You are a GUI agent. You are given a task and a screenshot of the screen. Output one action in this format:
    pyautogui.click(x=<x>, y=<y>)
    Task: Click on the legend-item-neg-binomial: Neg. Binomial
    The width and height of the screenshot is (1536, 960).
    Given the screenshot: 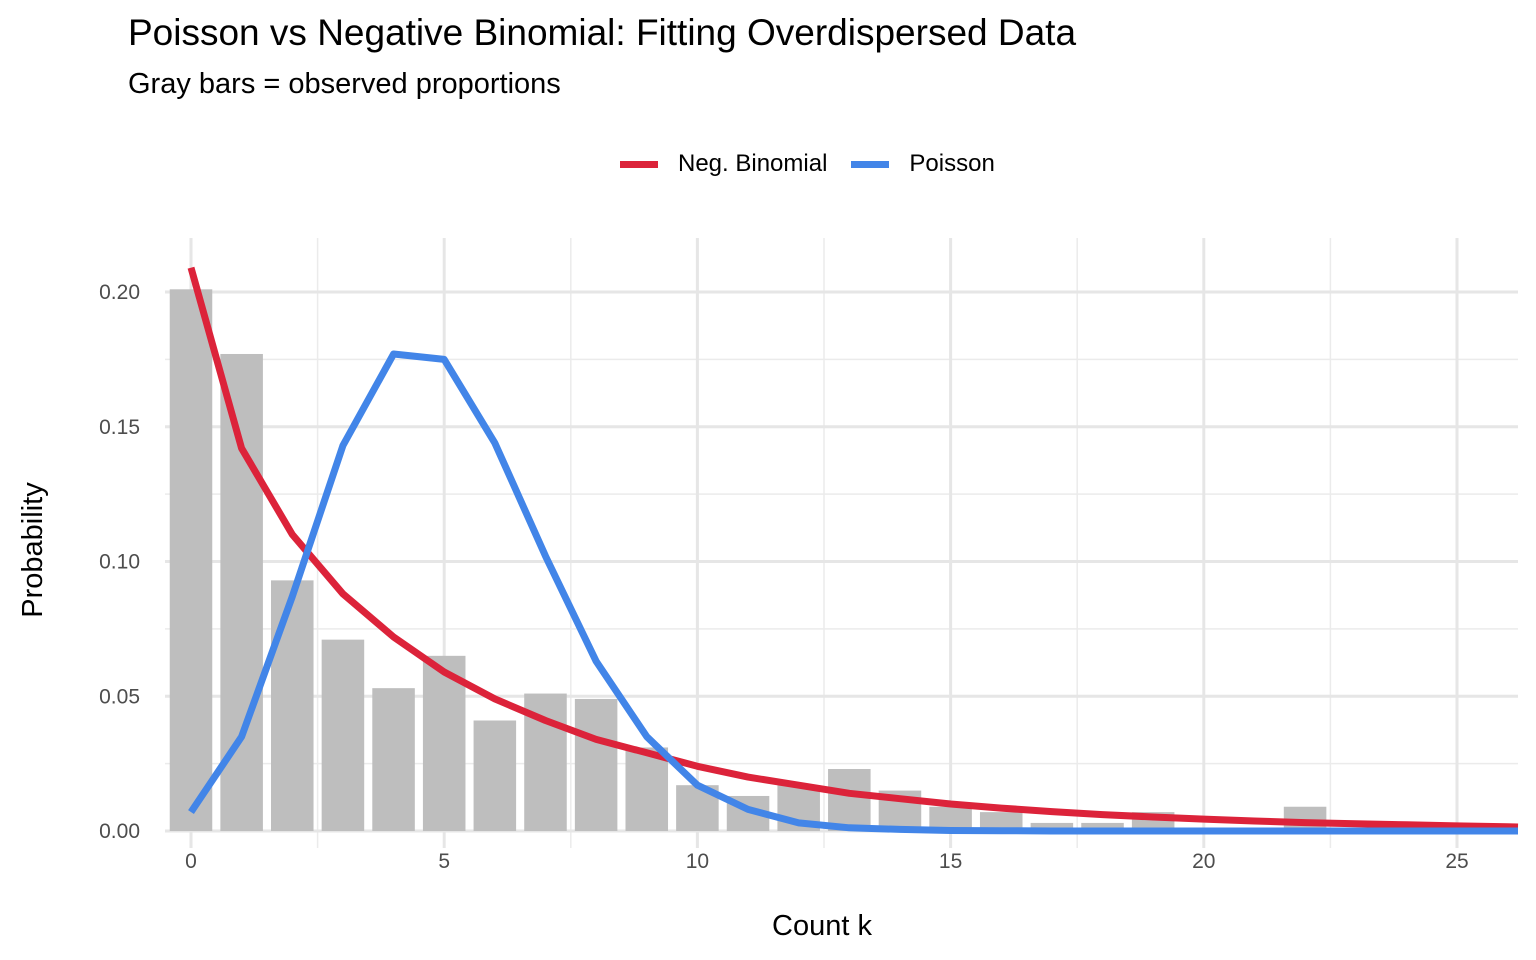 What is the action you would take?
    pyautogui.click(x=723, y=164)
    